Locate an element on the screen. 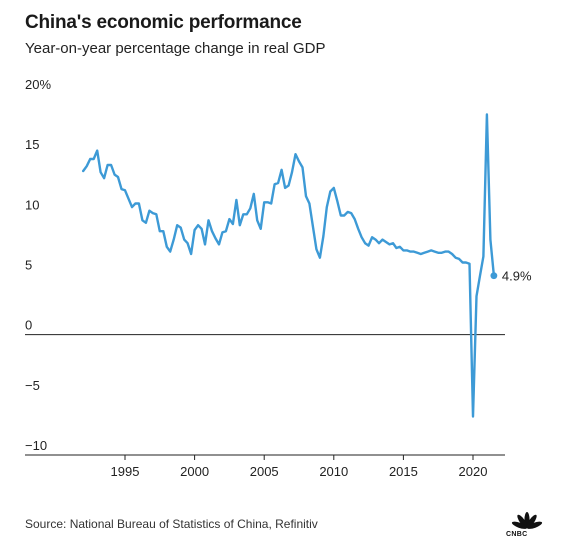 The height and width of the screenshot is (560, 565). y-axis-ticks: 20% 15 10 5 0 −5 −10 is located at coordinates (38, 265).